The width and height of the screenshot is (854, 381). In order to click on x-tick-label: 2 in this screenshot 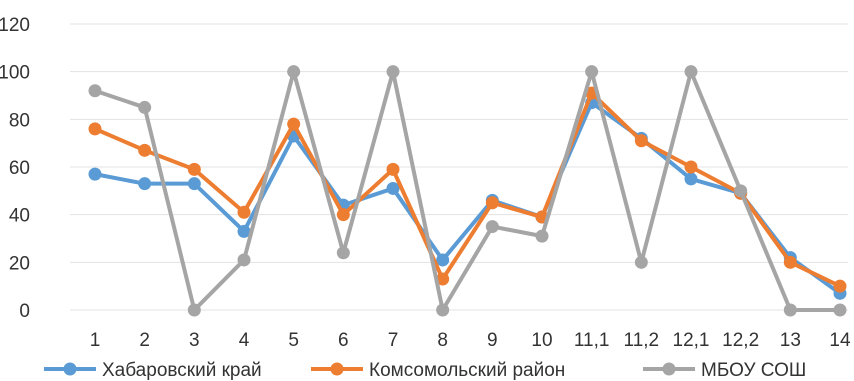, I will do `click(144, 340)`.